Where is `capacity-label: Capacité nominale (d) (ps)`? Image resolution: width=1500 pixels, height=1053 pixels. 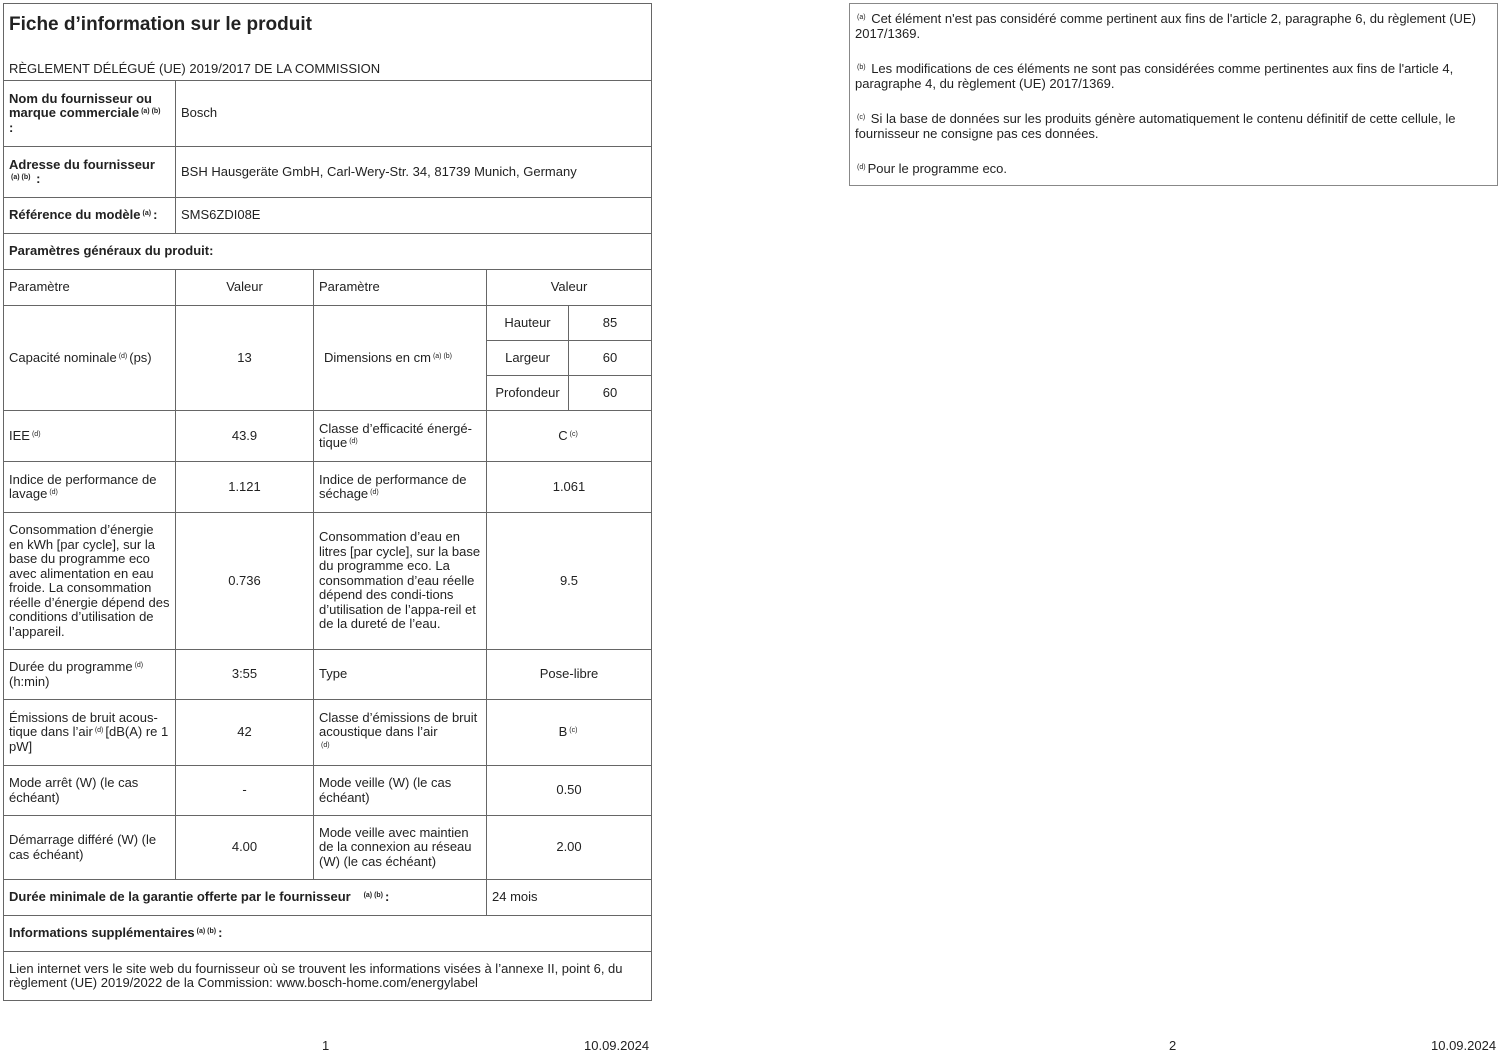
capacity-label: Capacité nominale (d) (ps) is located at coordinates (89, 358).